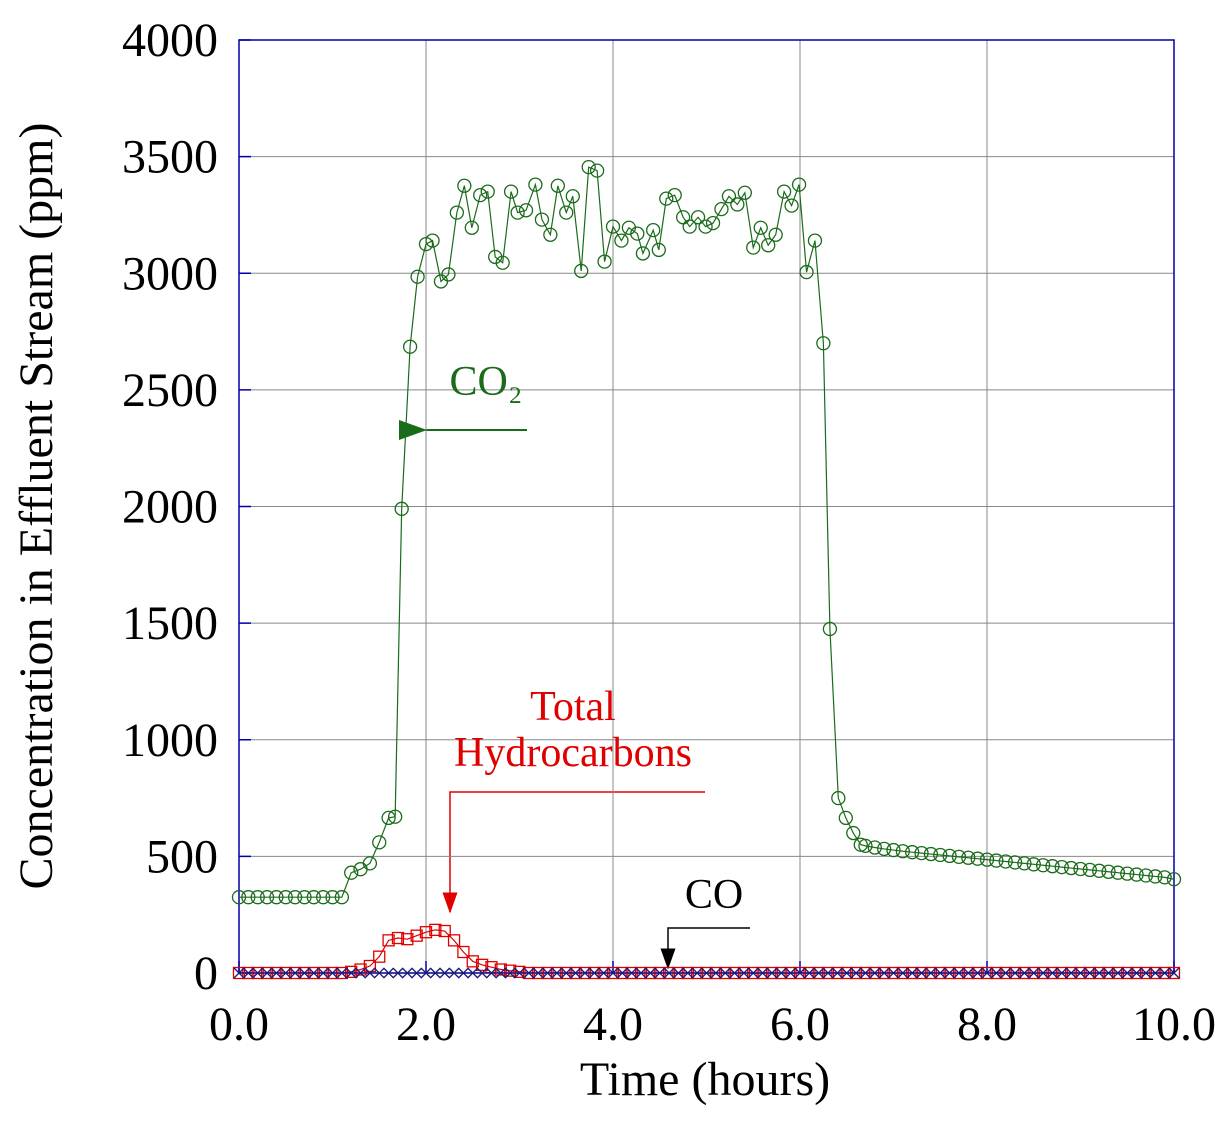 The image size is (1230, 1143). I want to click on y-tick-label: 500, so click(182, 856).